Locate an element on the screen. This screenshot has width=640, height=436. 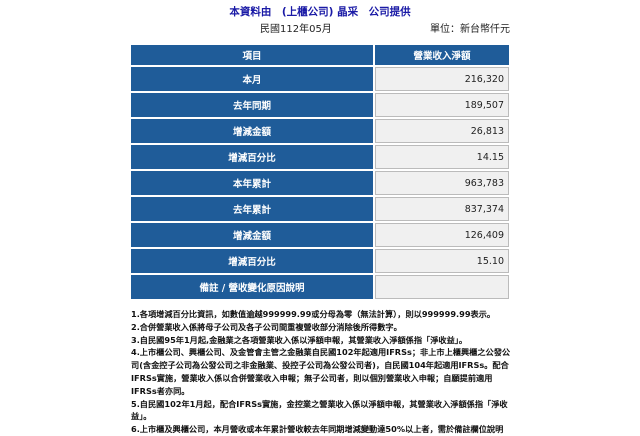
unit-label: 單位：新台幣仟元 is located at coordinates (470, 29).